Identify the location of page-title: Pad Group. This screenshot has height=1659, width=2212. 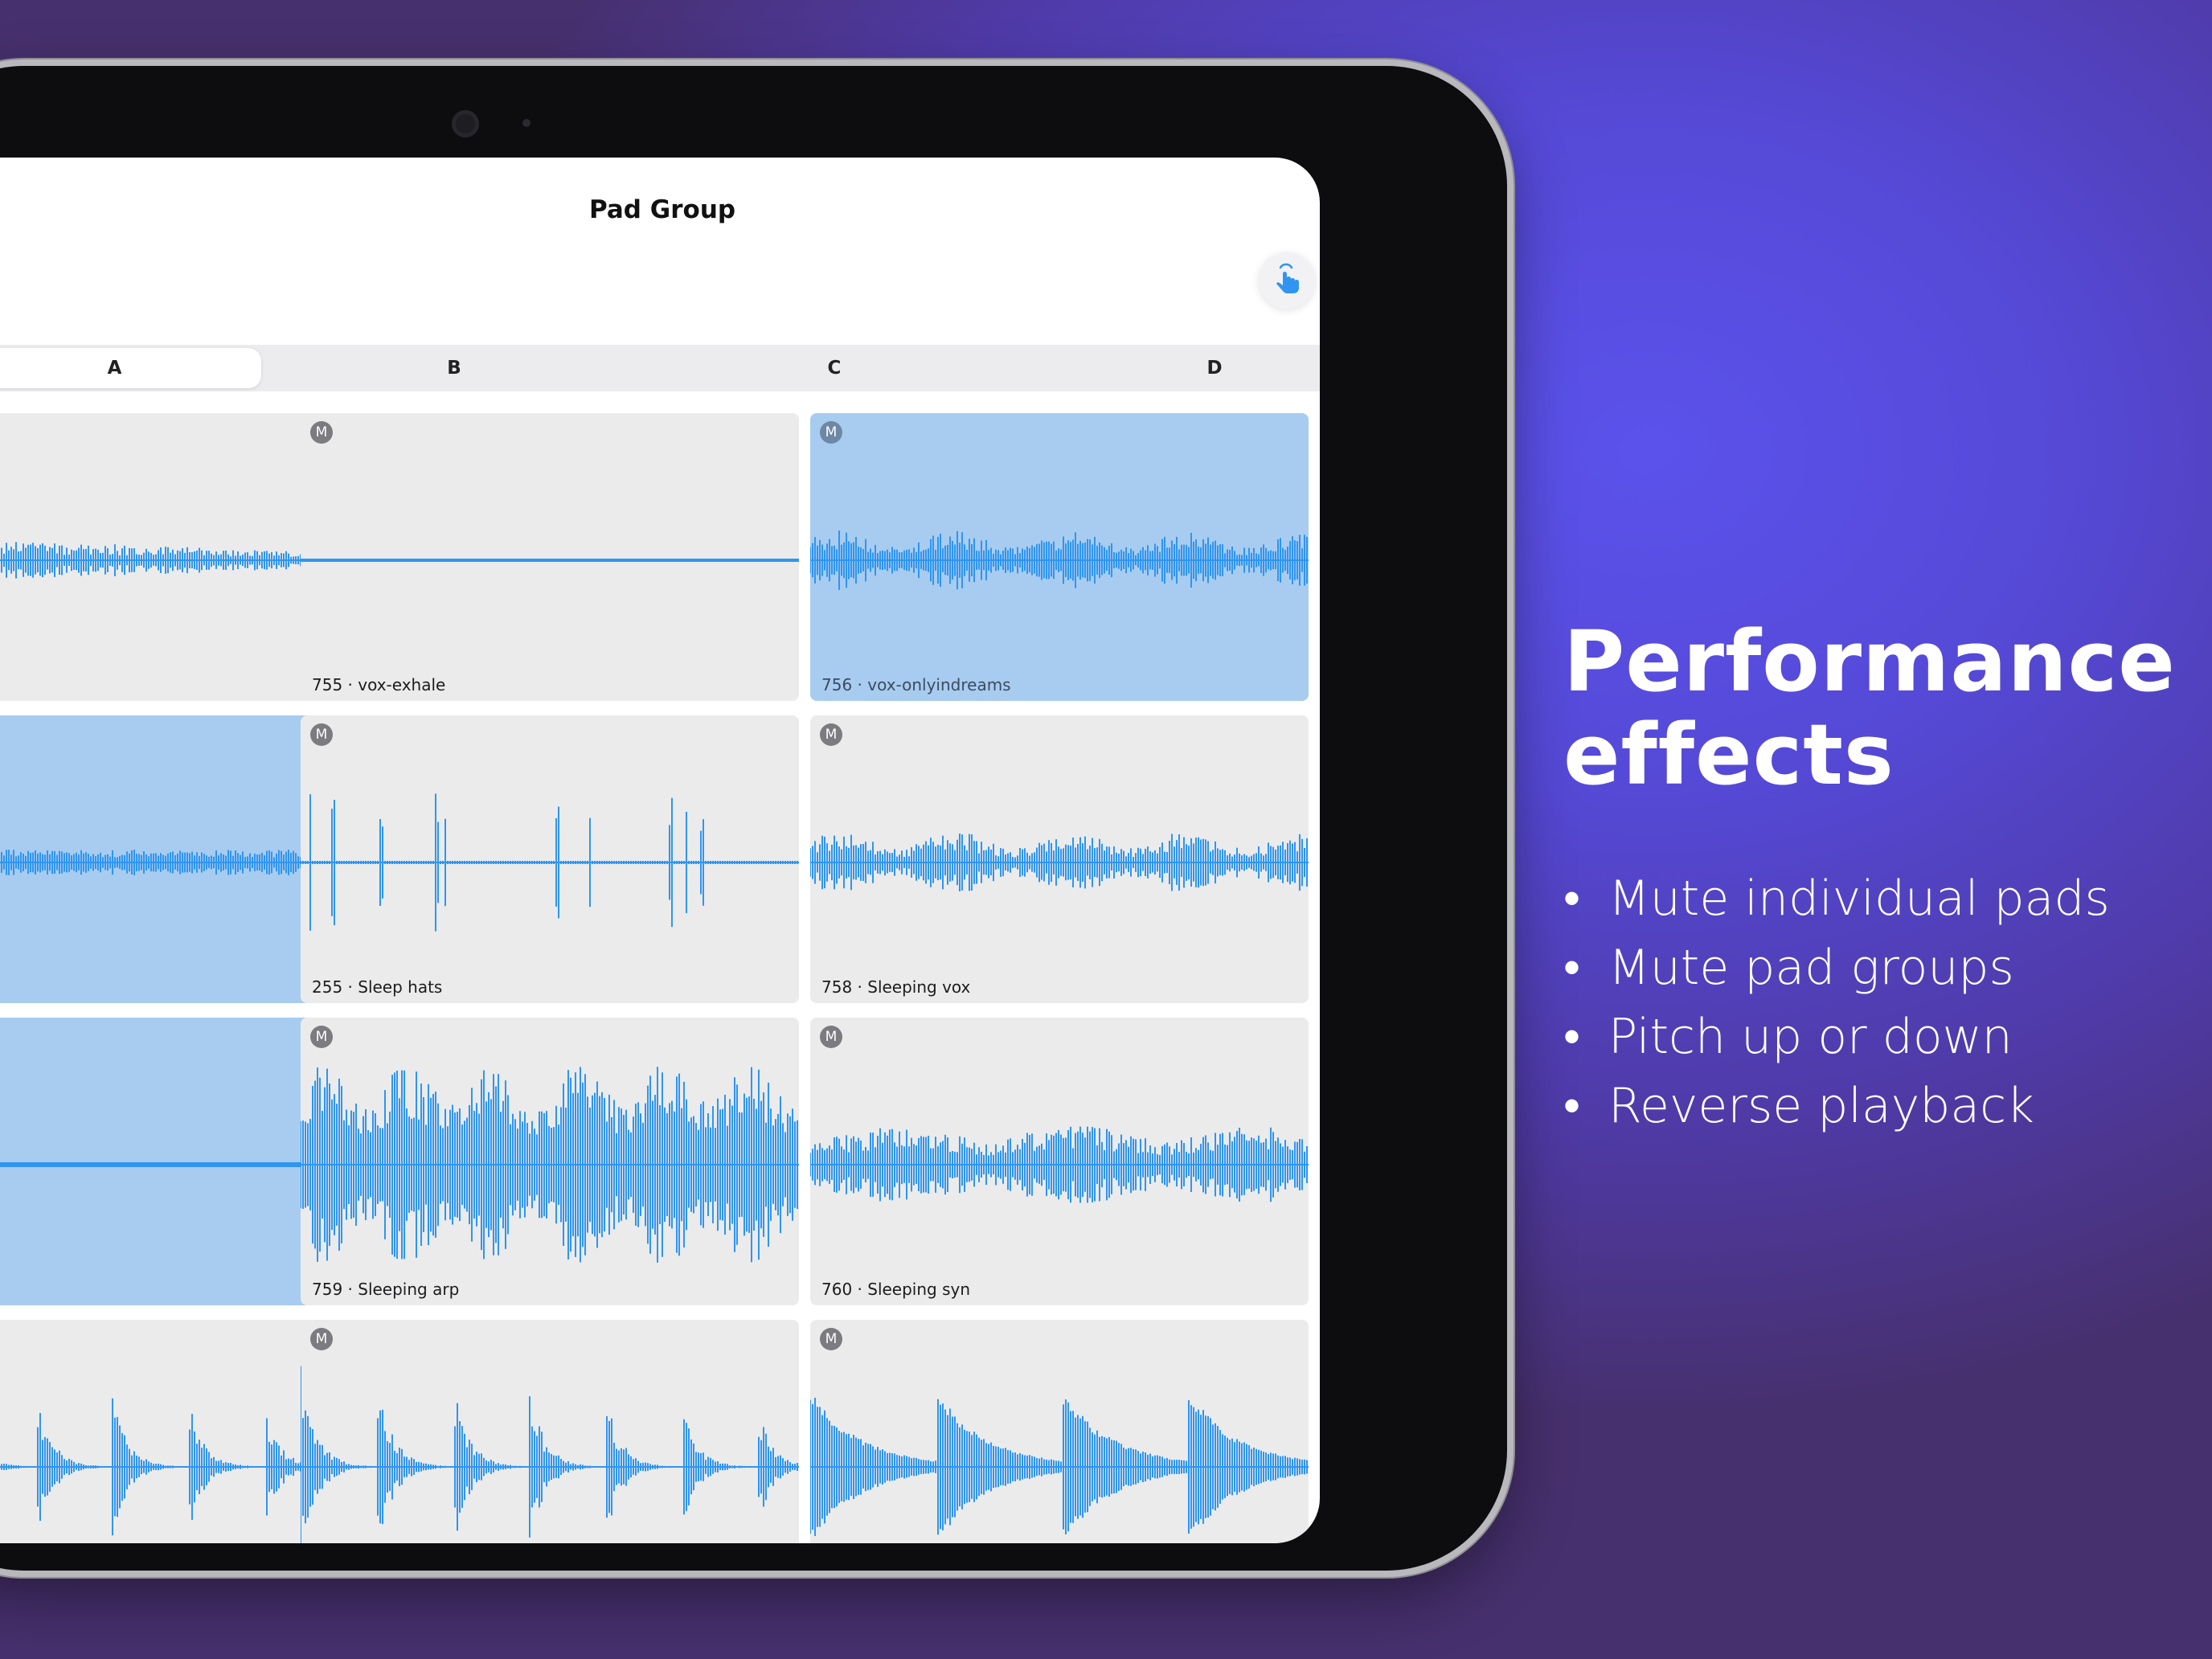
(662, 210).